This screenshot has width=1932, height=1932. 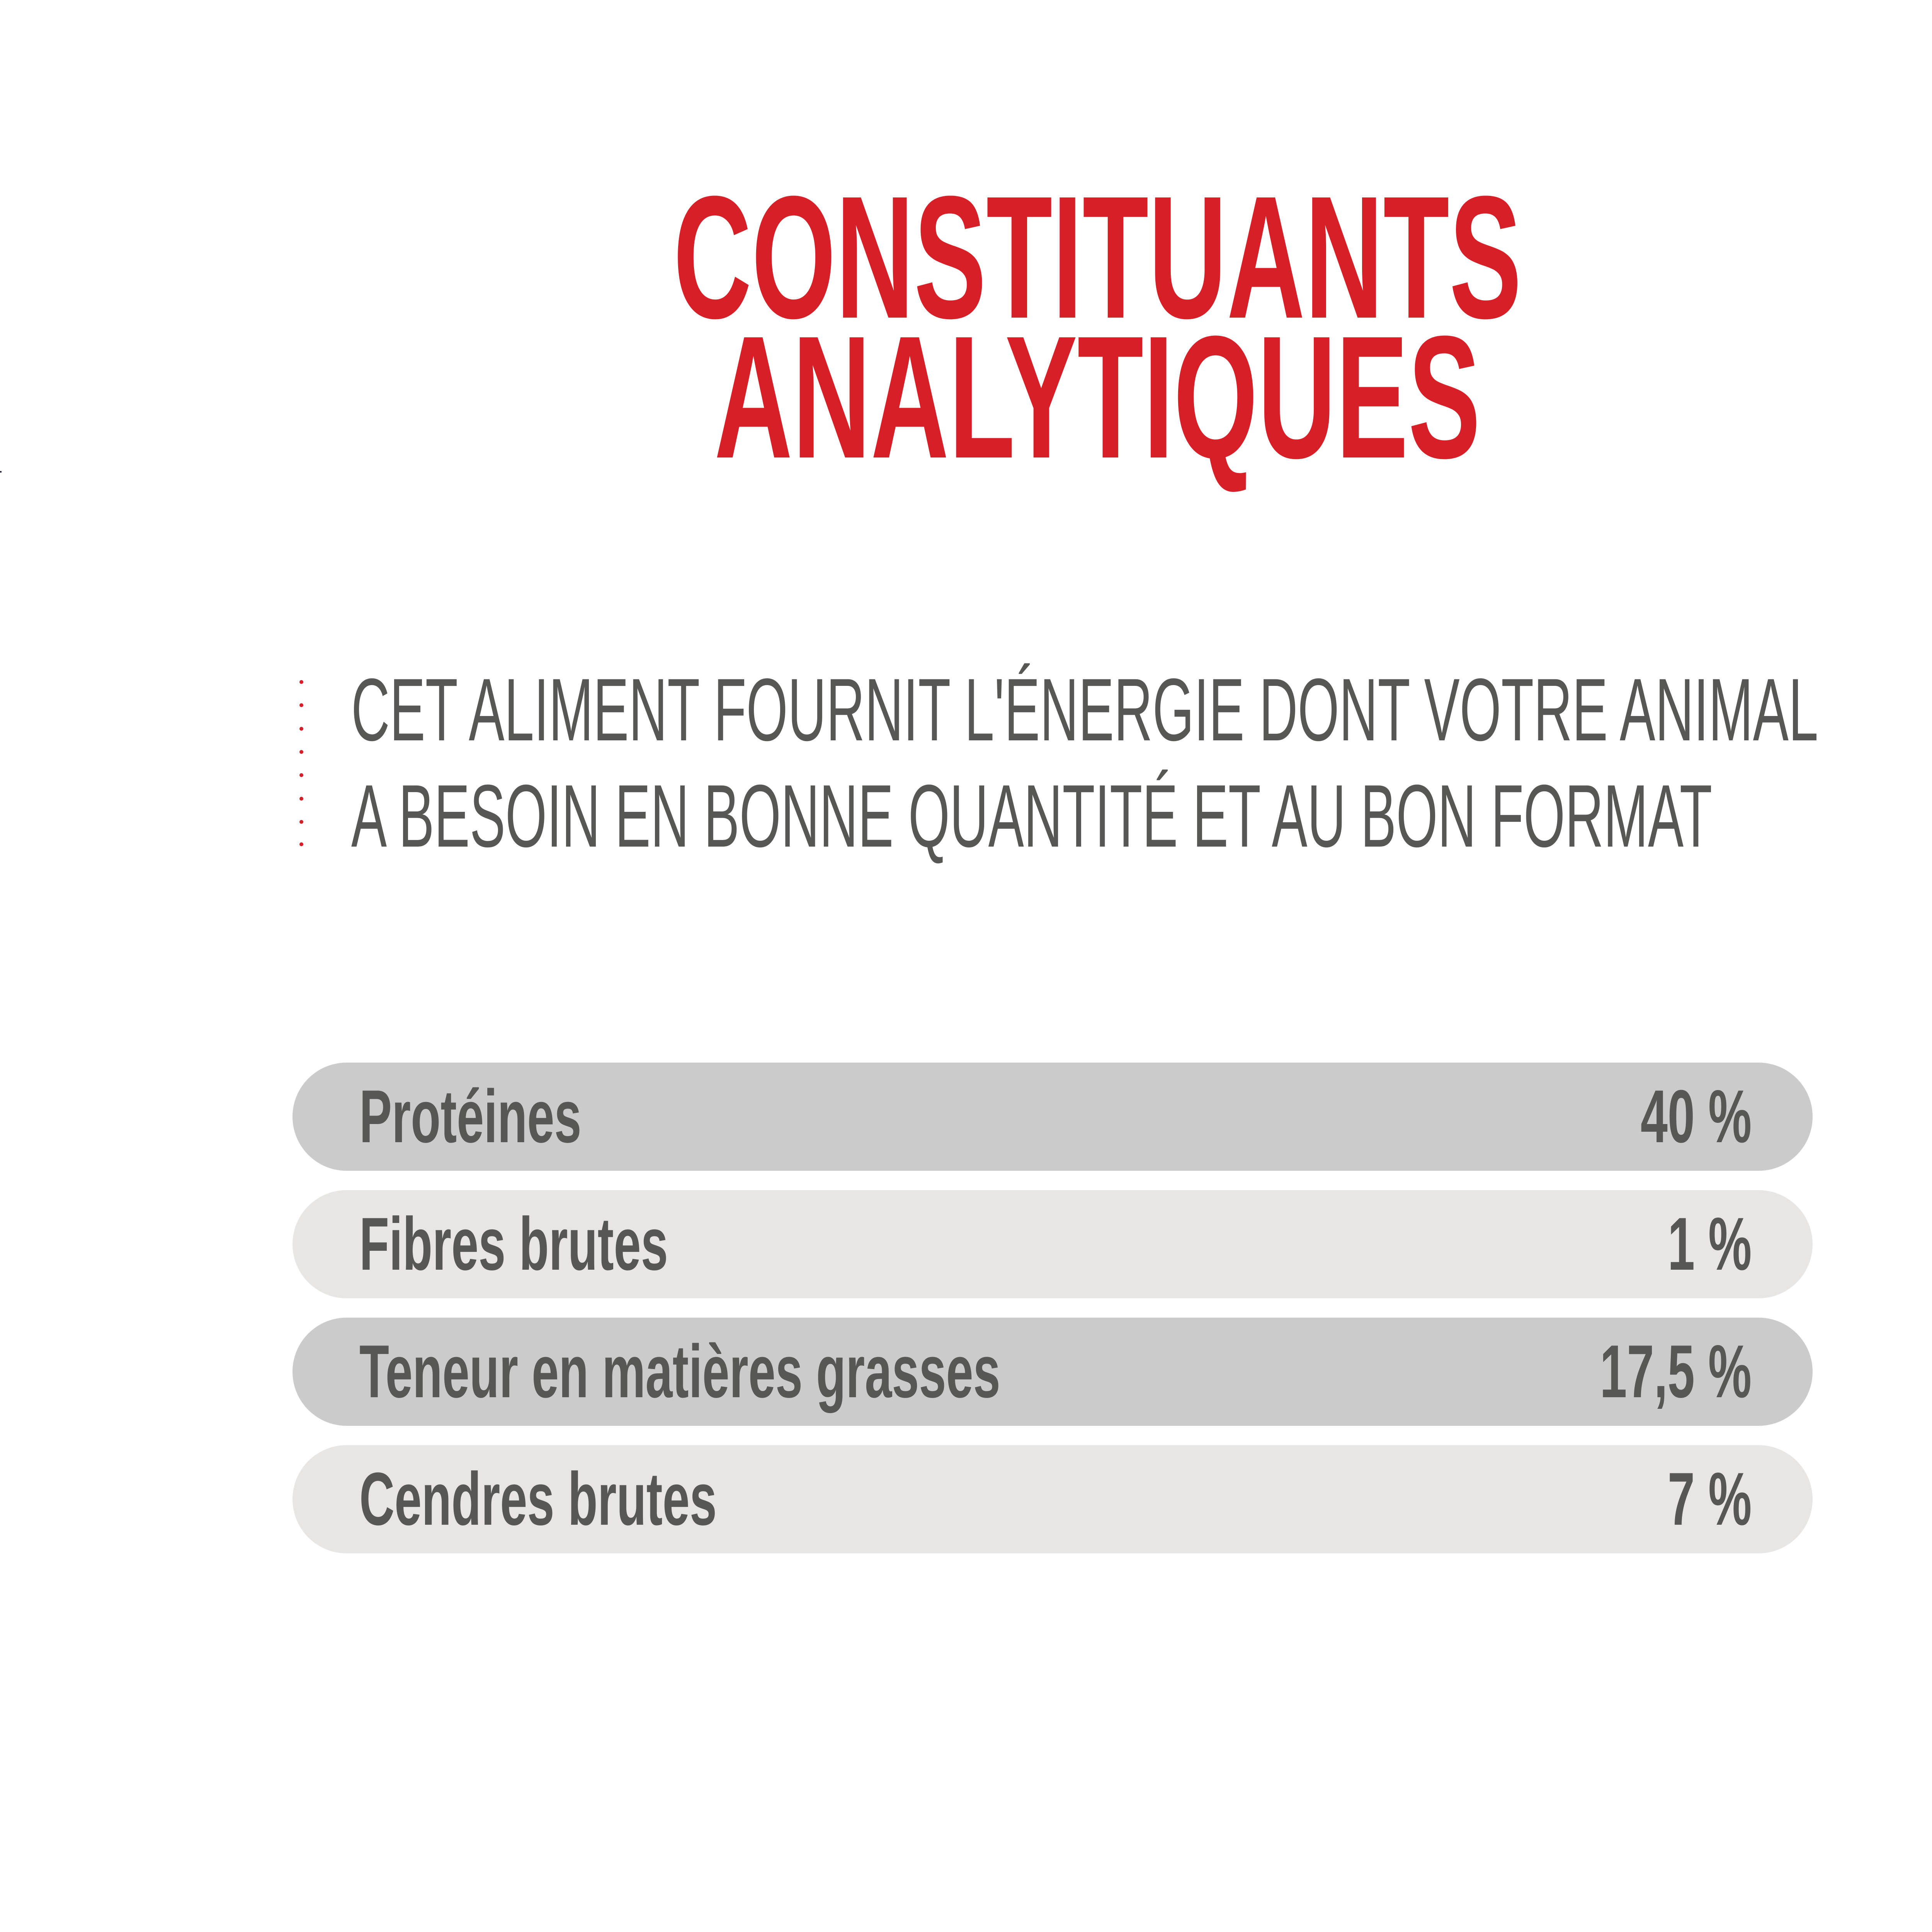 I want to click on constituent-value: 40 %, so click(x=1696, y=1116).